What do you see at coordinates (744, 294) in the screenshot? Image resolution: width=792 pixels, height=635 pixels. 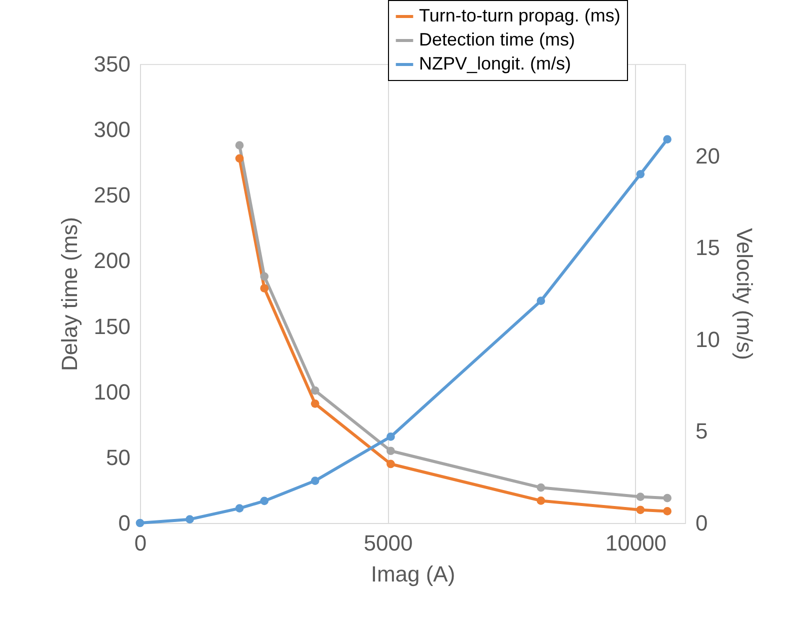 I see `y2-axis-title: Velocity (m/s)` at bounding box center [744, 294].